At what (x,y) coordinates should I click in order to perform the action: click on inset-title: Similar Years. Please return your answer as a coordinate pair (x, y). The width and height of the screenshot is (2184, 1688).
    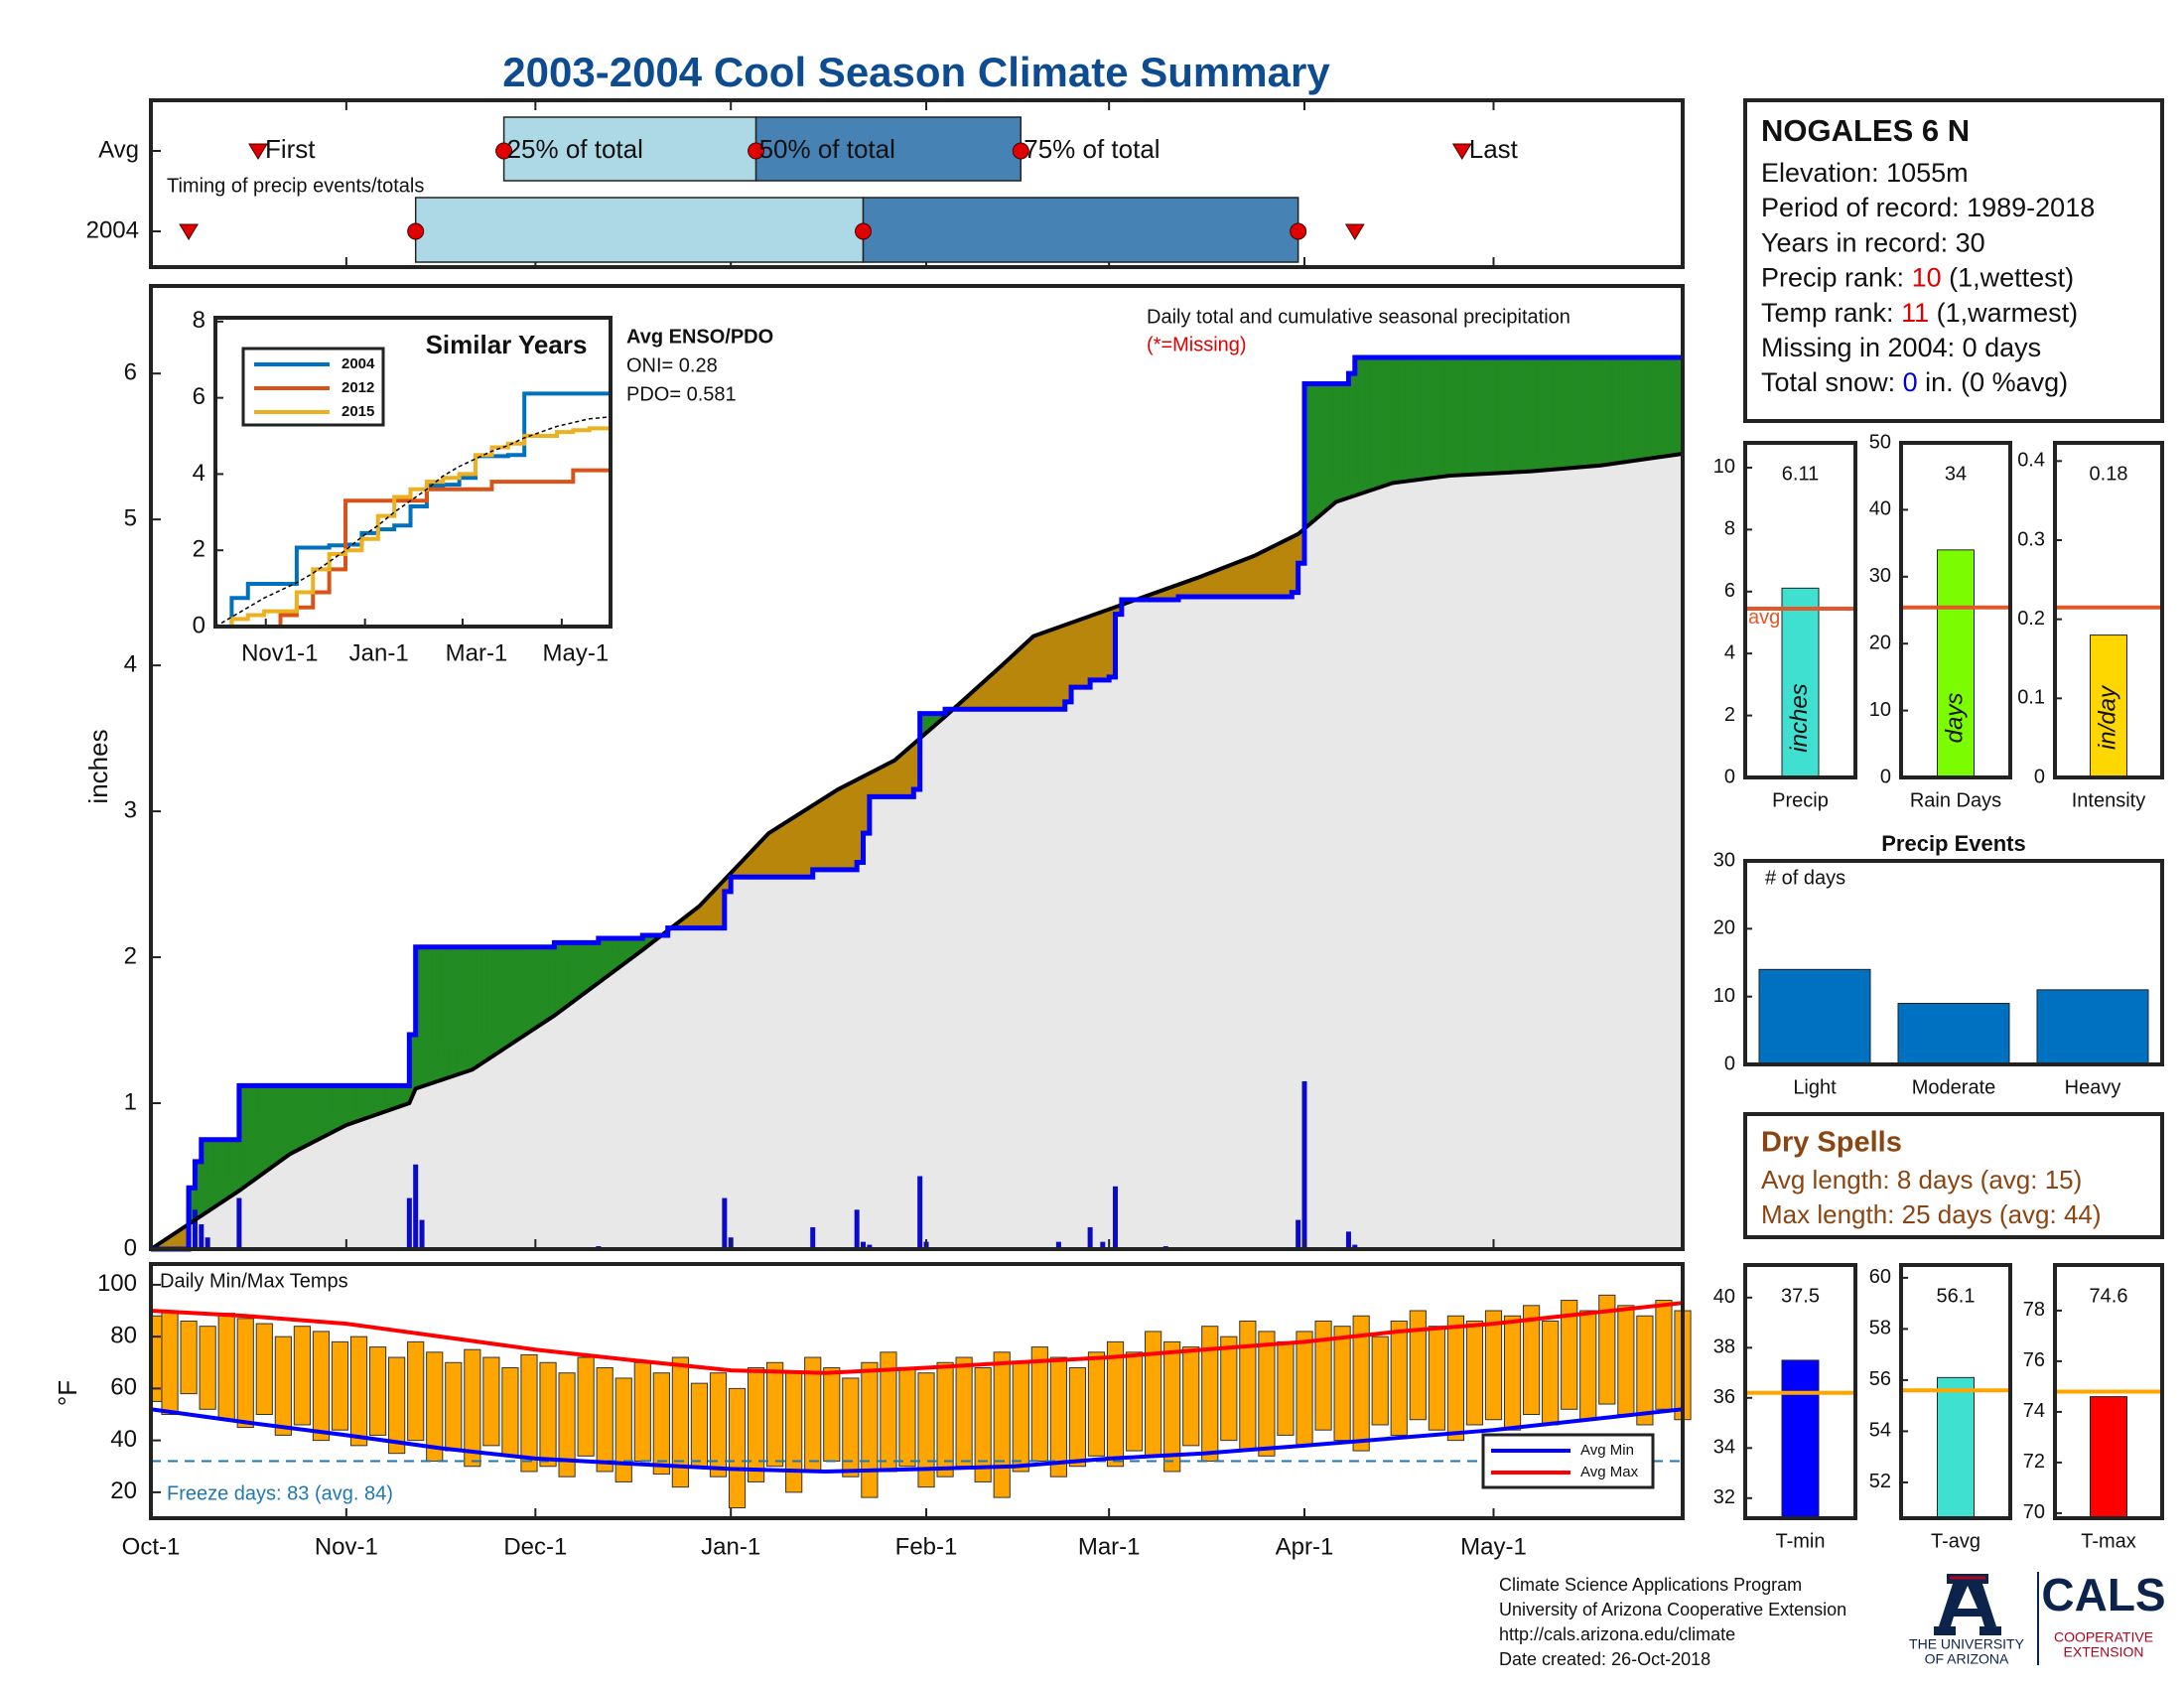
    Looking at the image, I should click on (507, 344).